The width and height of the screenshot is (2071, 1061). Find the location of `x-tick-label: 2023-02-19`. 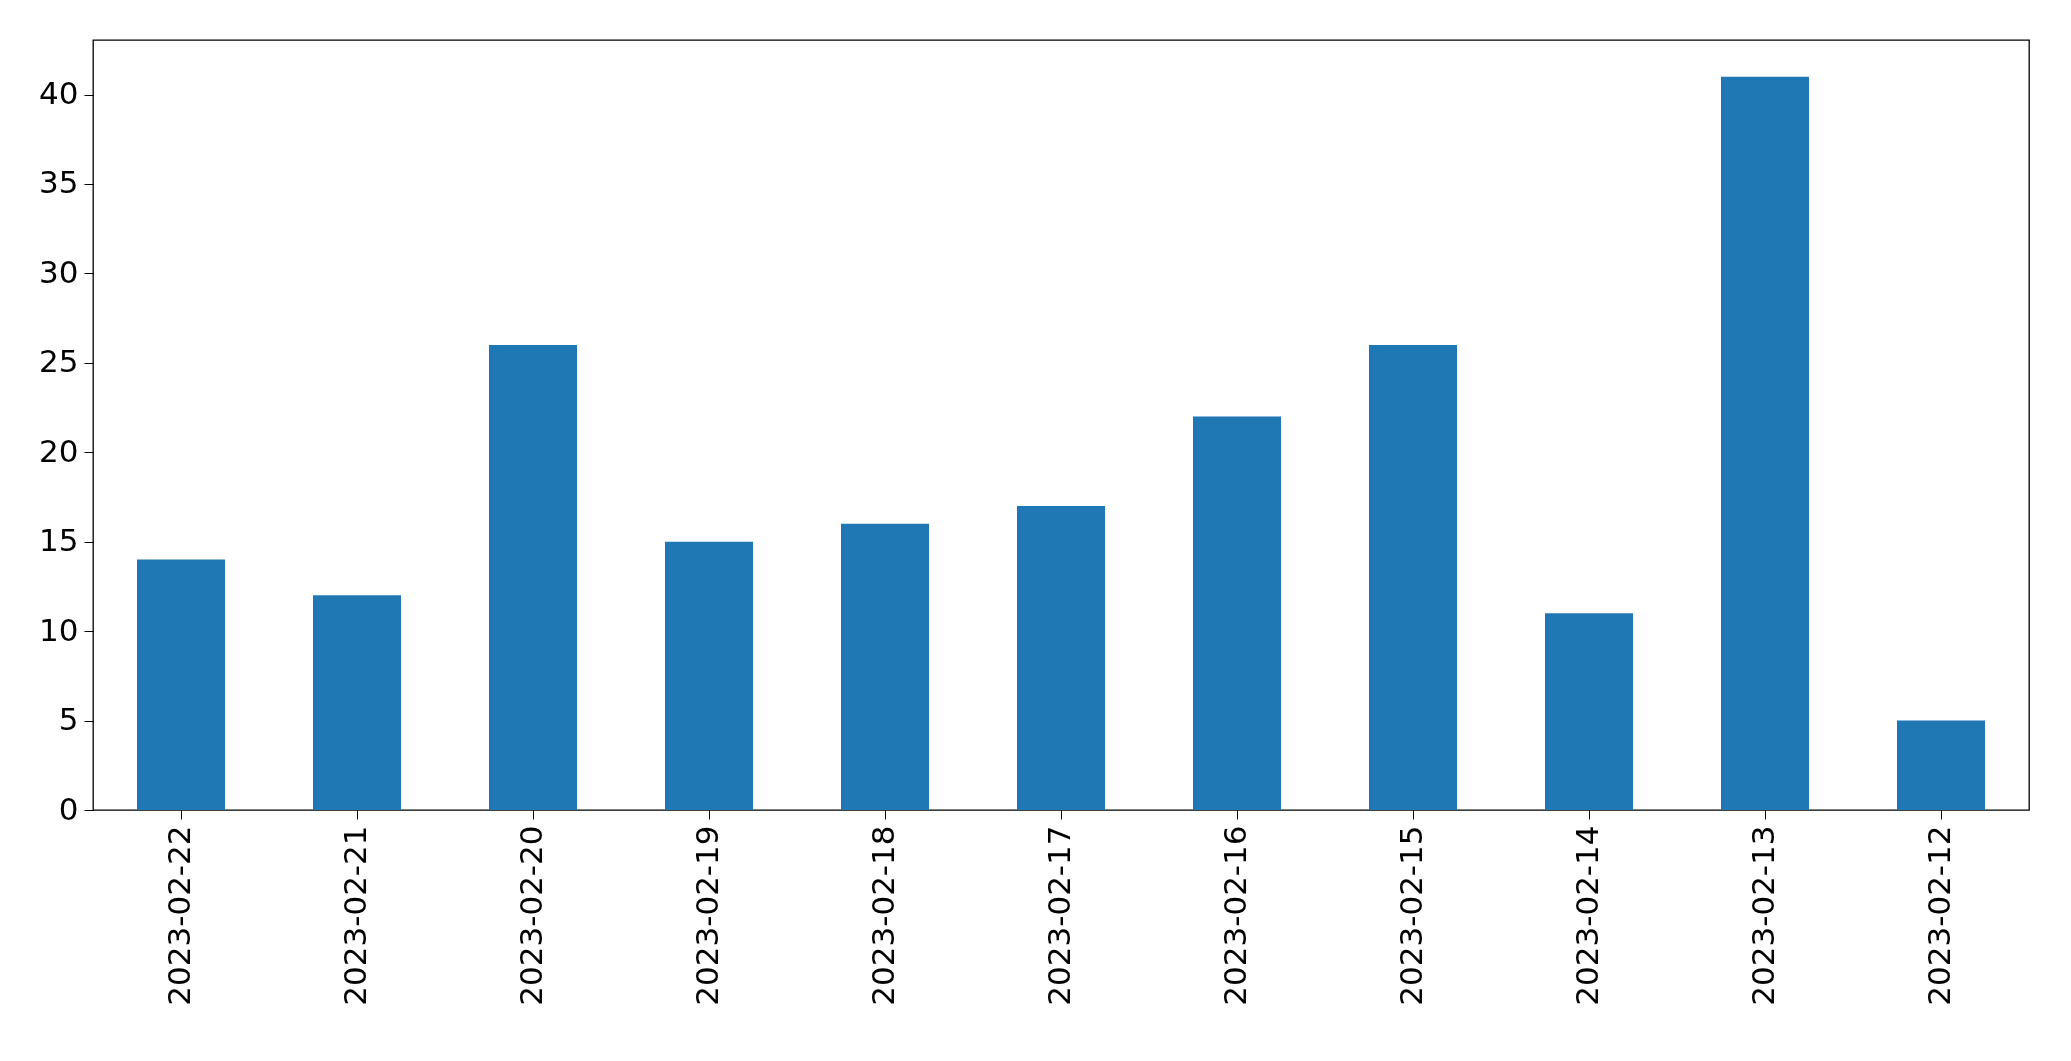

x-tick-label: 2023-02-19 is located at coordinates (707, 915).